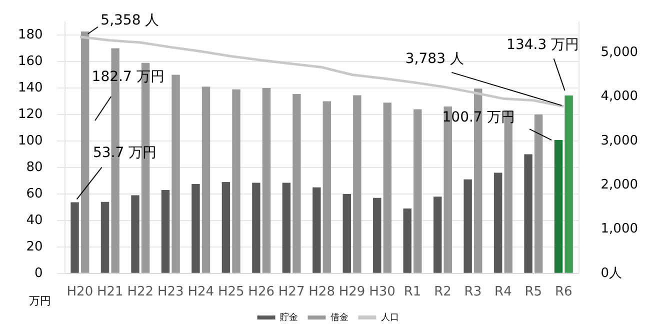 This screenshot has height=332, width=662. What do you see at coordinates (291, 292) in the screenshot?
I see `x-tick-label: H27` at bounding box center [291, 292].